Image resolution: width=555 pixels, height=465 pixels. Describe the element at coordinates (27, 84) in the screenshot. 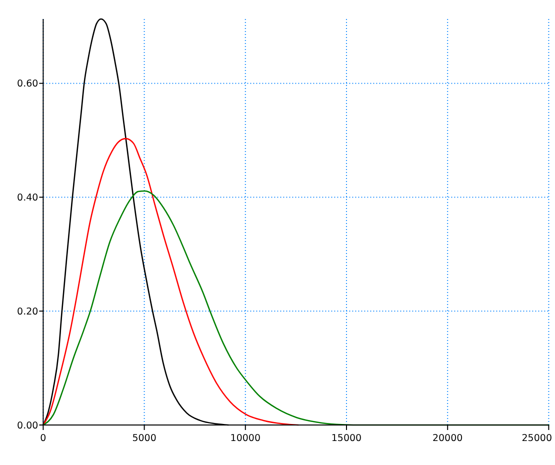

I see `y-tick-label: 0.60` at that location.